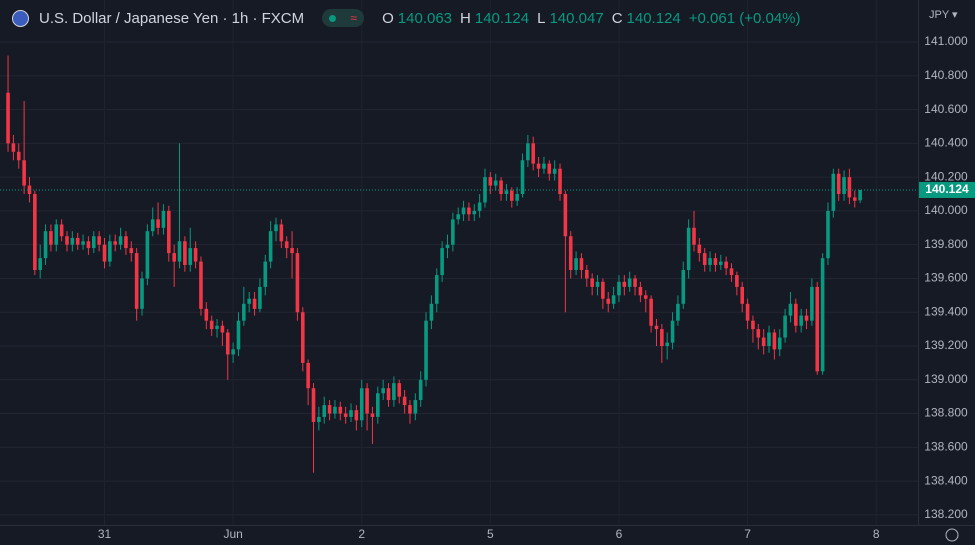  Describe the element at coordinates (952, 535) in the screenshot. I see `settings-icon` at that location.